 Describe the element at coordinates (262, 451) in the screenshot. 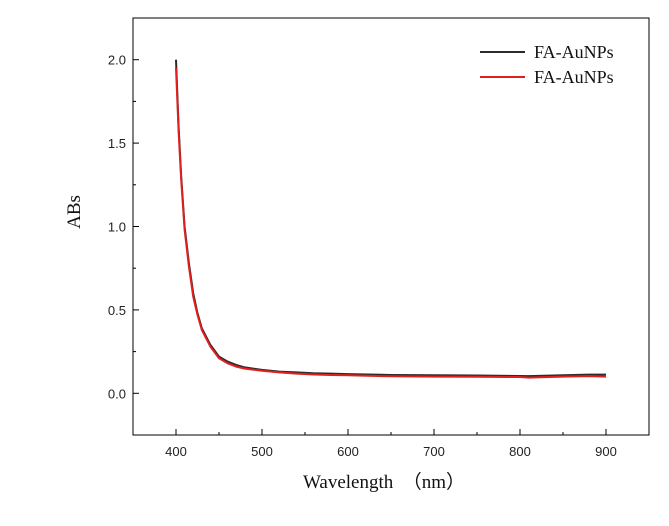

I see `x-tick-label: 500` at that location.